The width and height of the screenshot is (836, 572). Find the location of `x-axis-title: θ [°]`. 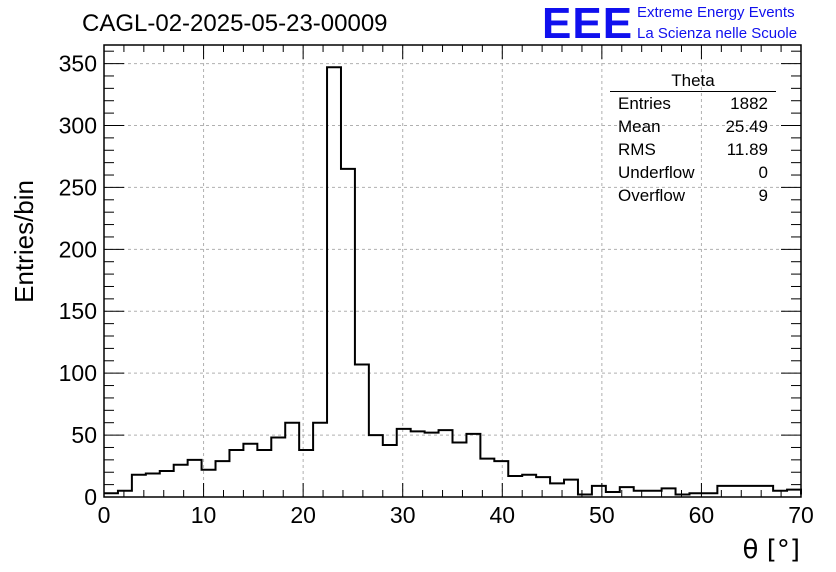

x-axis-title: θ [°] is located at coordinates (771, 550).